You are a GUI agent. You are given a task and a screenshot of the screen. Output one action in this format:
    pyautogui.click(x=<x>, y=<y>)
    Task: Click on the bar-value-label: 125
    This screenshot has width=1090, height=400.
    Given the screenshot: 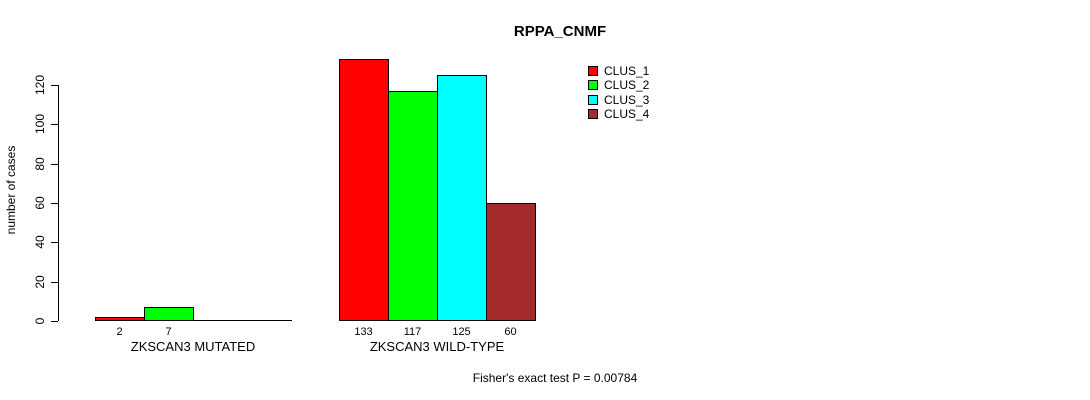 What is the action you would take?
    pyautogui.click(x=461, y=332)
    